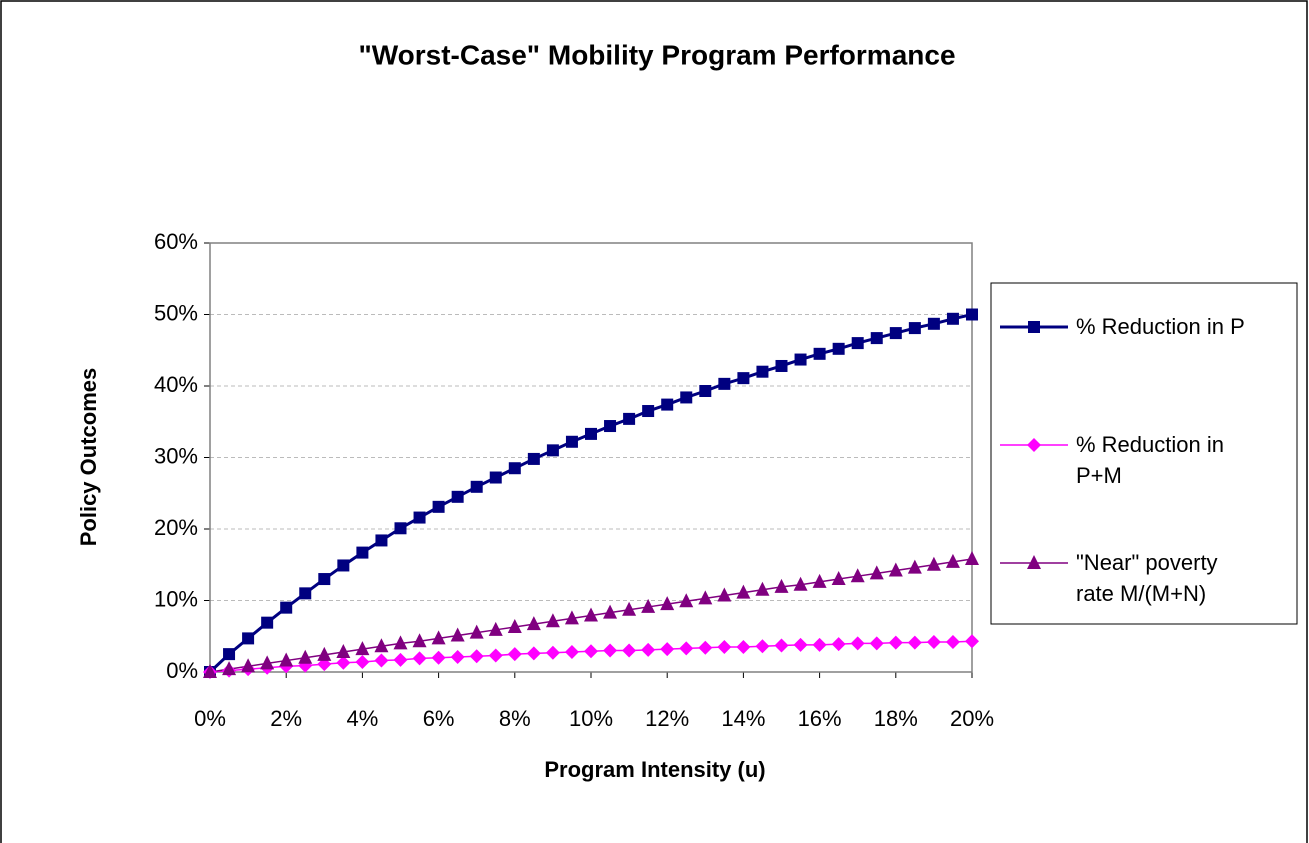 This screenshot has width=1309, height=843. I want to click on legend-label: "Near" poverty rate M/(M+N), so click(1147, 578).